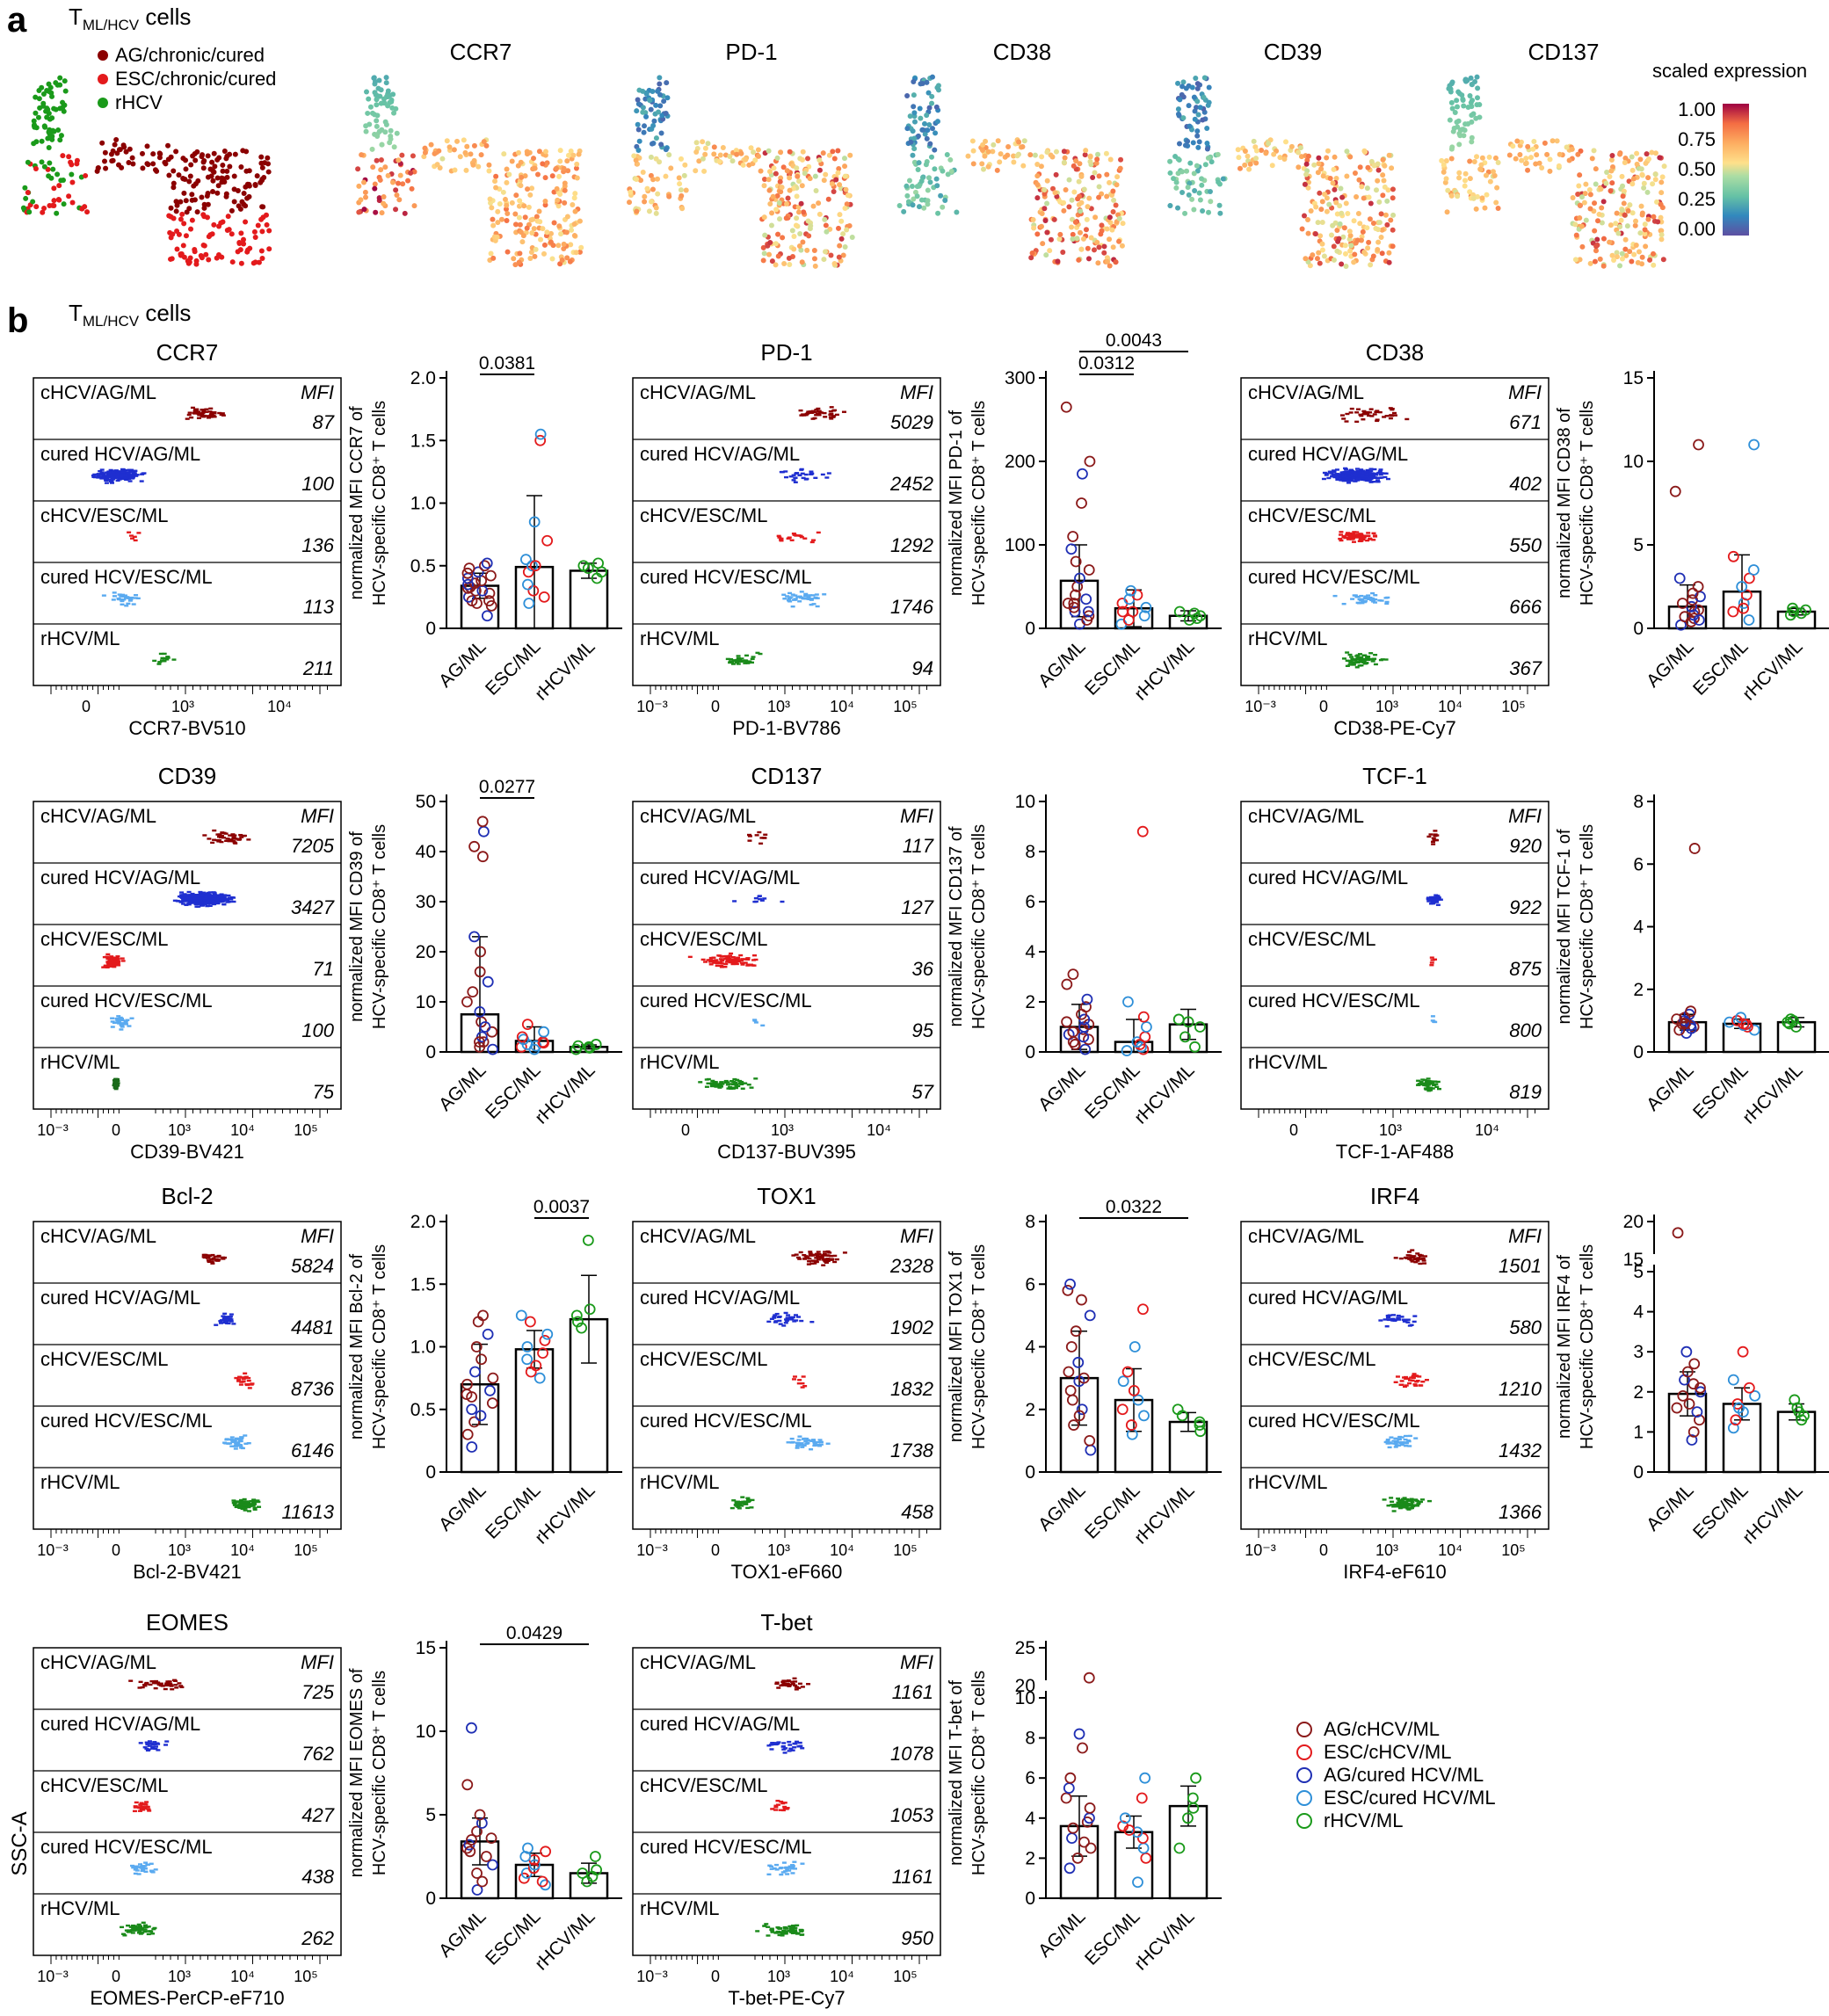 Image resolution: width=1829 pixels, height=2016 pixels. Describe the element at coordinates (1525, 846) in the screenshot. I see `mfi-value: 920` at that location.